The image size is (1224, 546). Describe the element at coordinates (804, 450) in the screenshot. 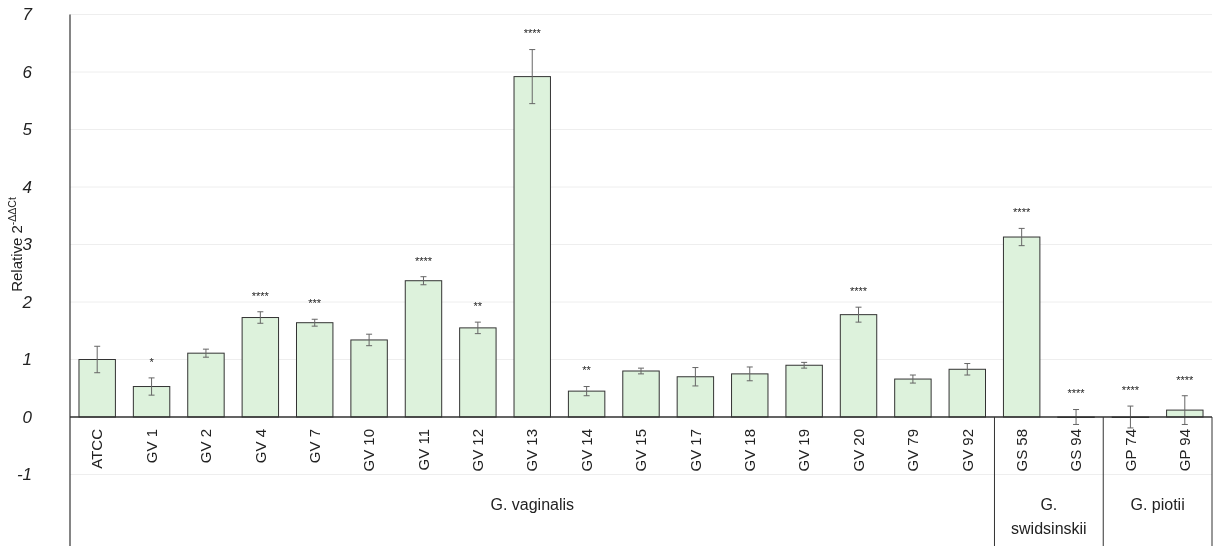

I see `x-tick-label: GV 19` at that location.